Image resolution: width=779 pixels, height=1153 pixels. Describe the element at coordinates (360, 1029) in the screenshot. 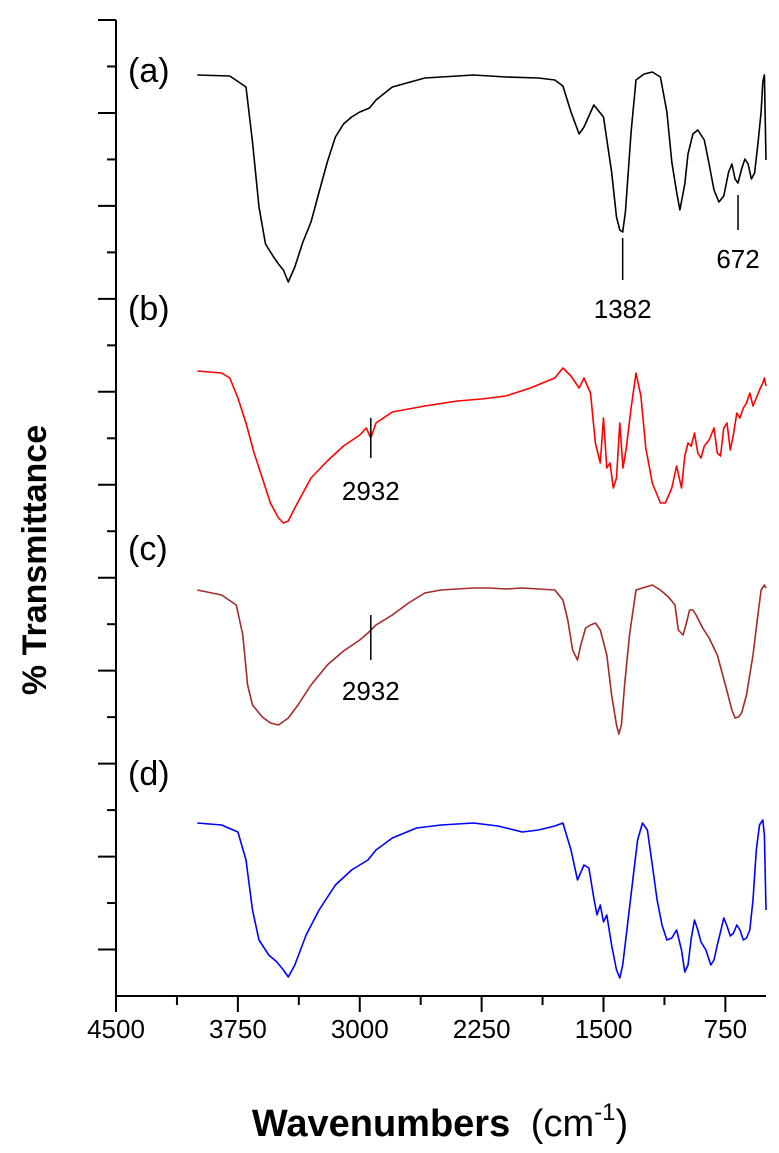

I see `x-tick-label: 3000` at that location.